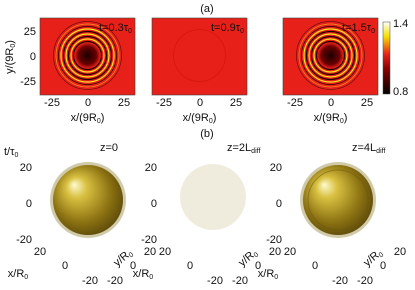 This screenshot has height=290, width=415. I want to click on y-tick-label: -25, so click(28, 82).